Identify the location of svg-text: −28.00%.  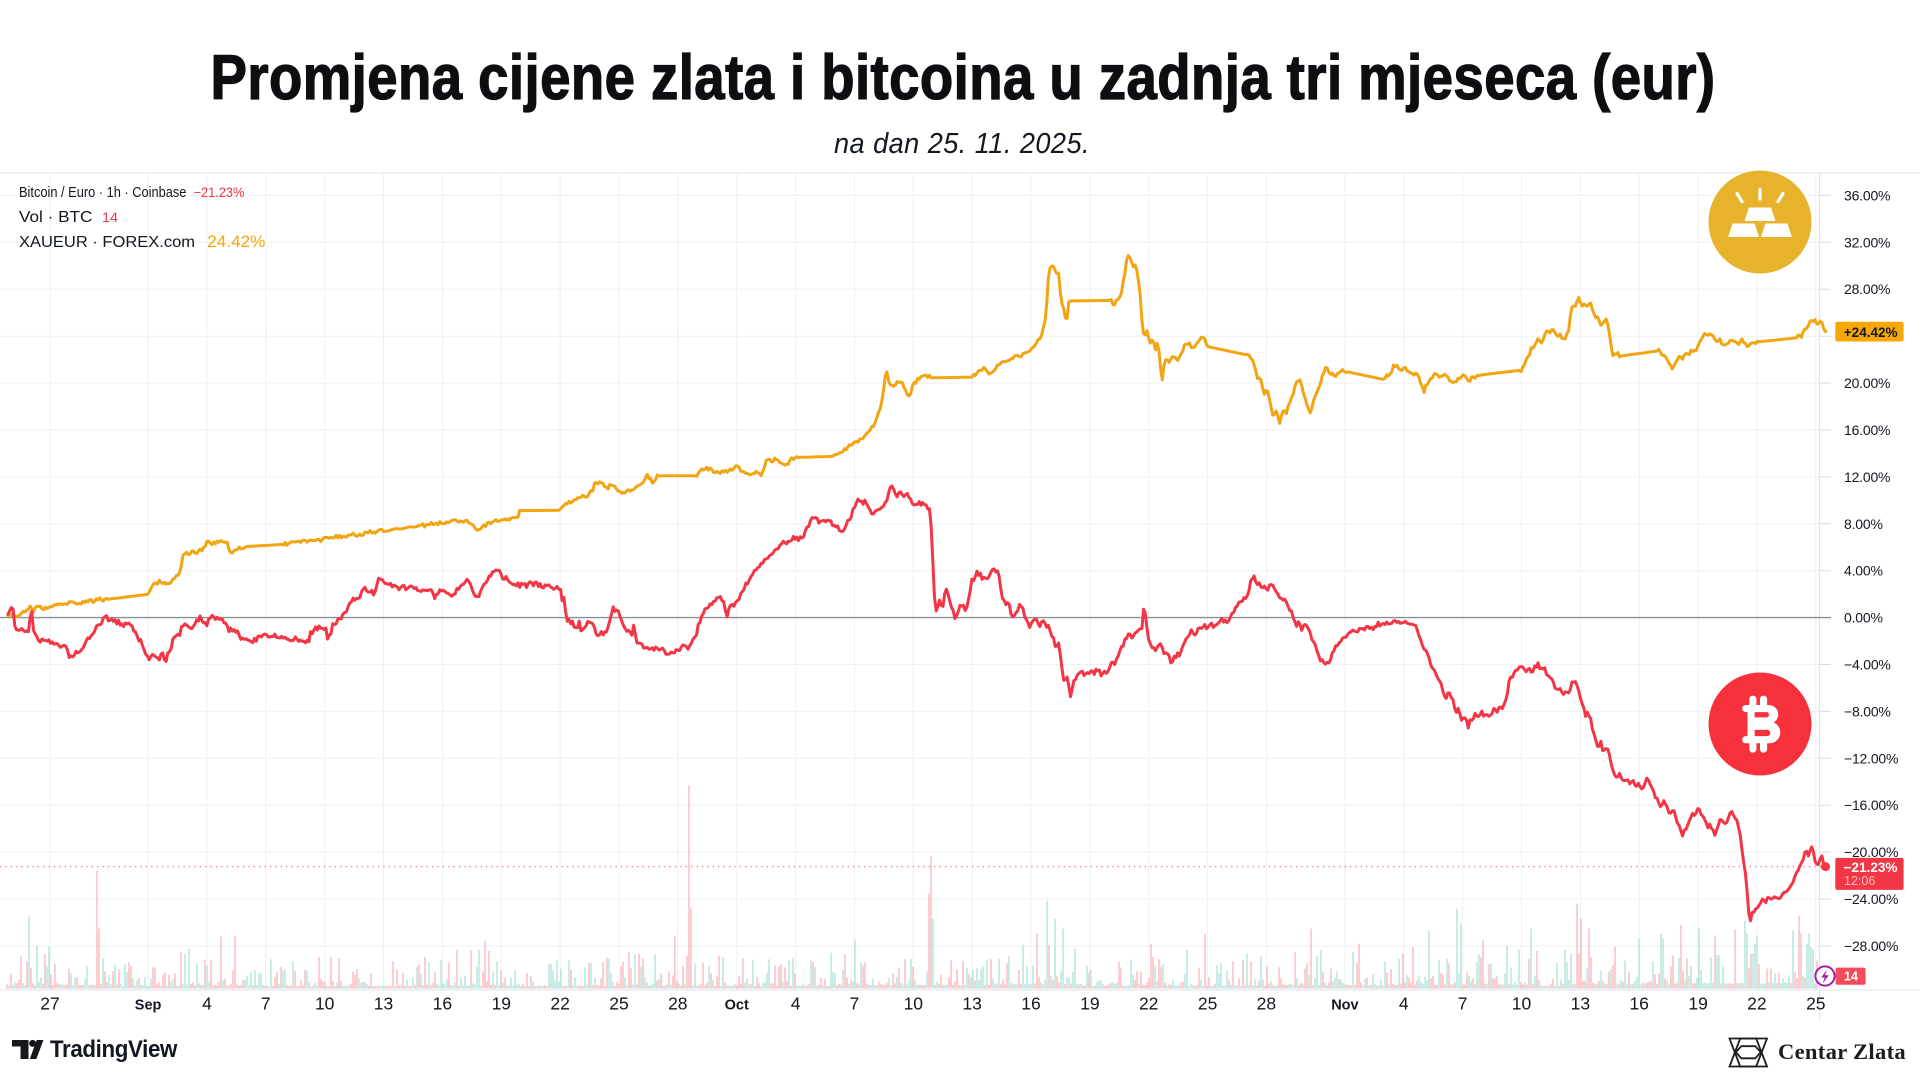
(1871, 946).